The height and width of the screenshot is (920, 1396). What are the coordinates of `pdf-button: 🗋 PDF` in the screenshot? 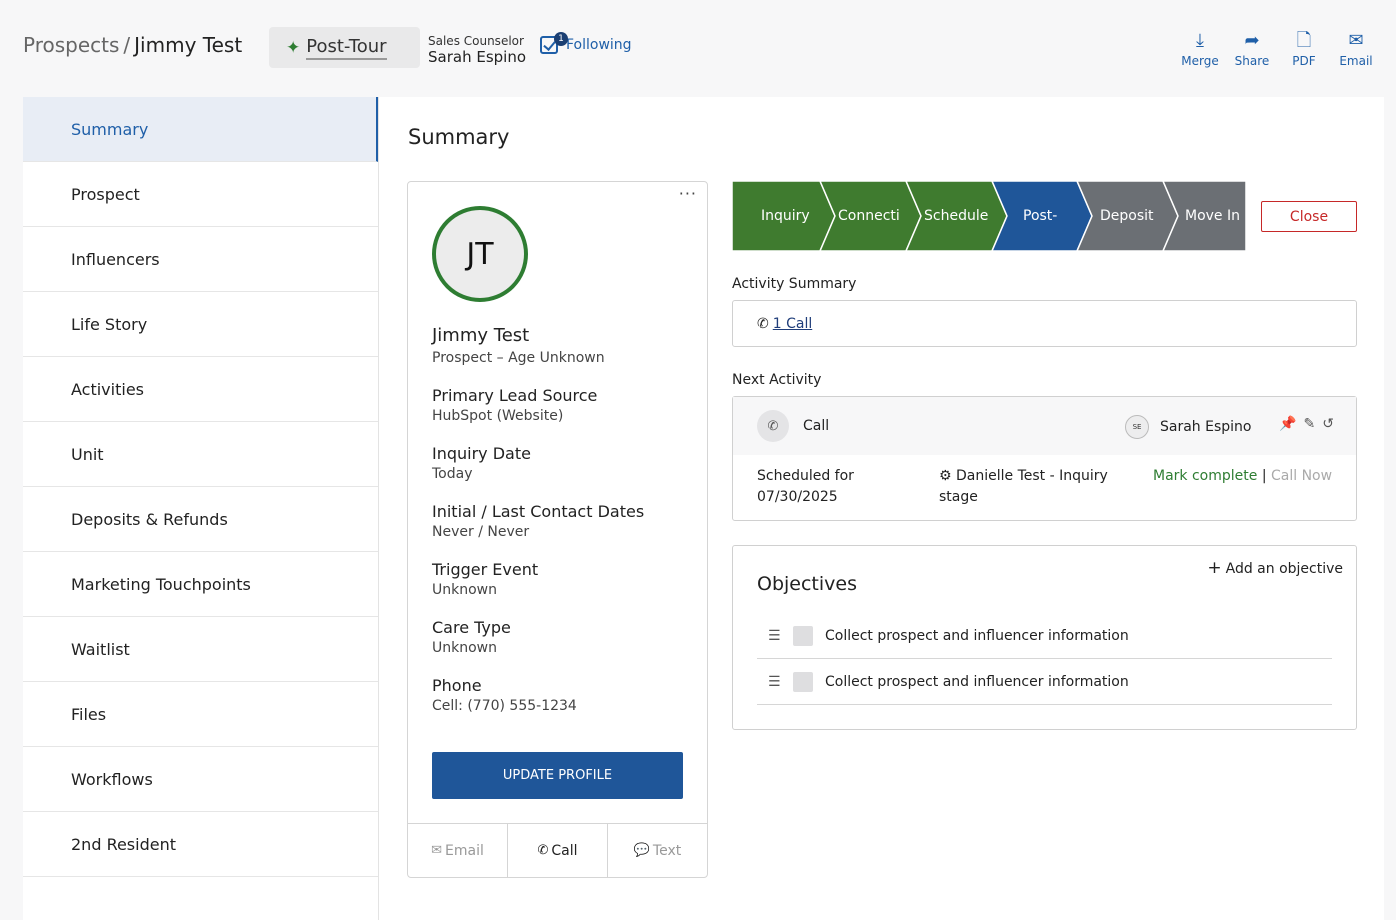 It's located at (1304, 49).